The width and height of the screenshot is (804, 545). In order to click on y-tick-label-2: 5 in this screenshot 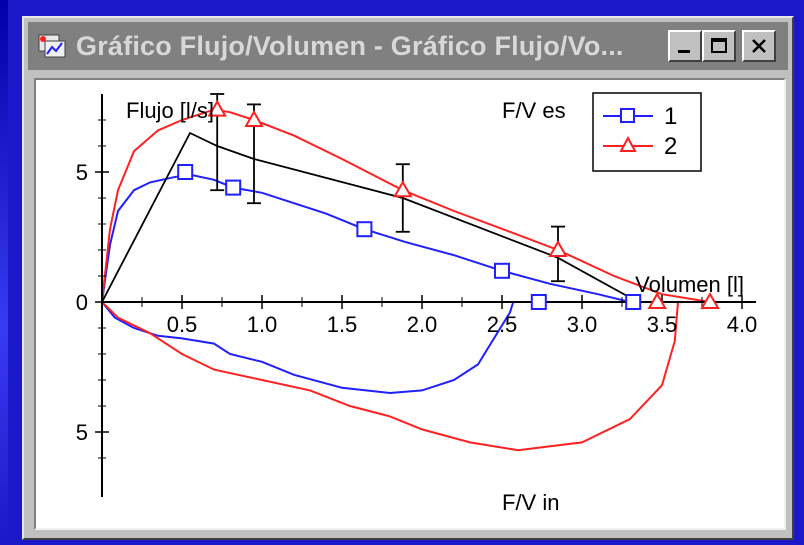, I will do `click(82, 432)`.